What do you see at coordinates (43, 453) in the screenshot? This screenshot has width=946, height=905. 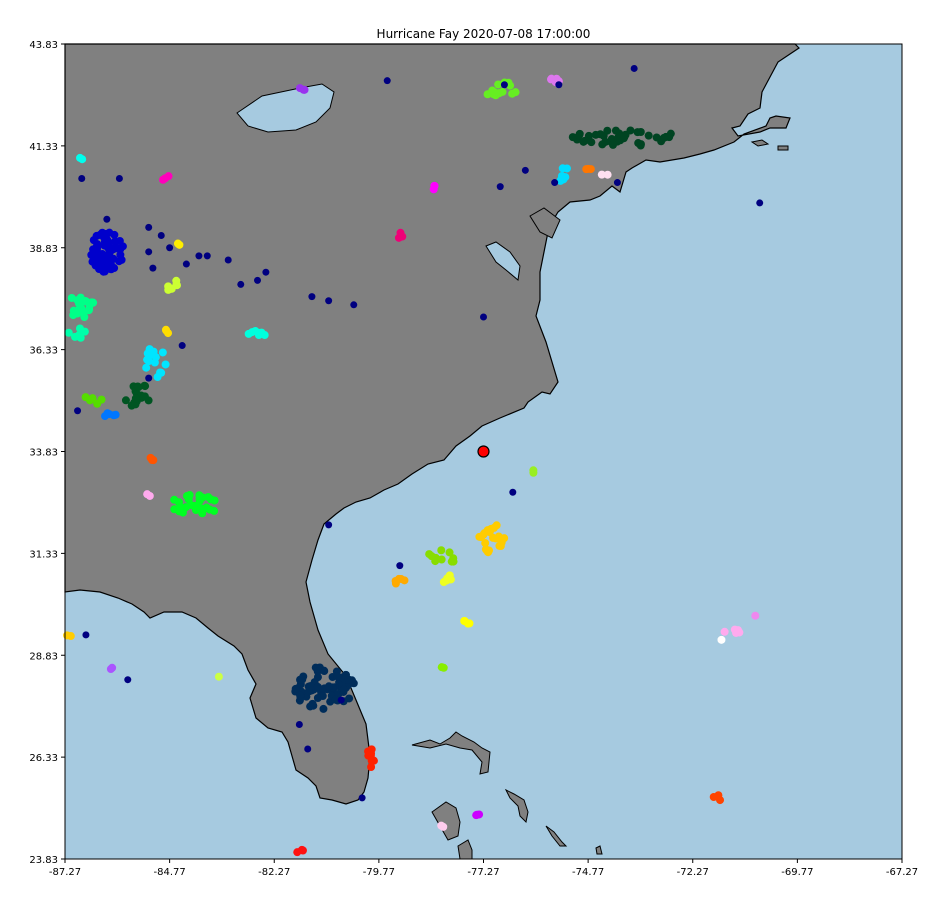 I see `y-tick-label: 33.83` at bounding box center [43, 453].